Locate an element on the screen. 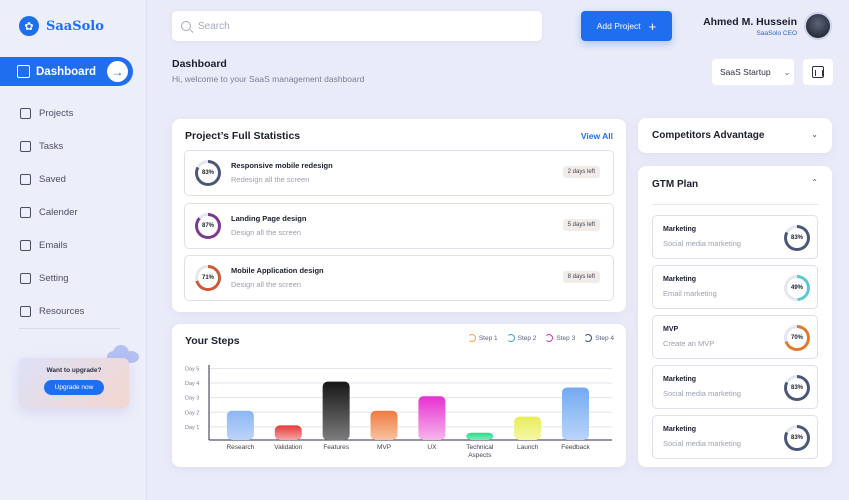  legend-item: Step 1 is located at coordinates (482, 338).